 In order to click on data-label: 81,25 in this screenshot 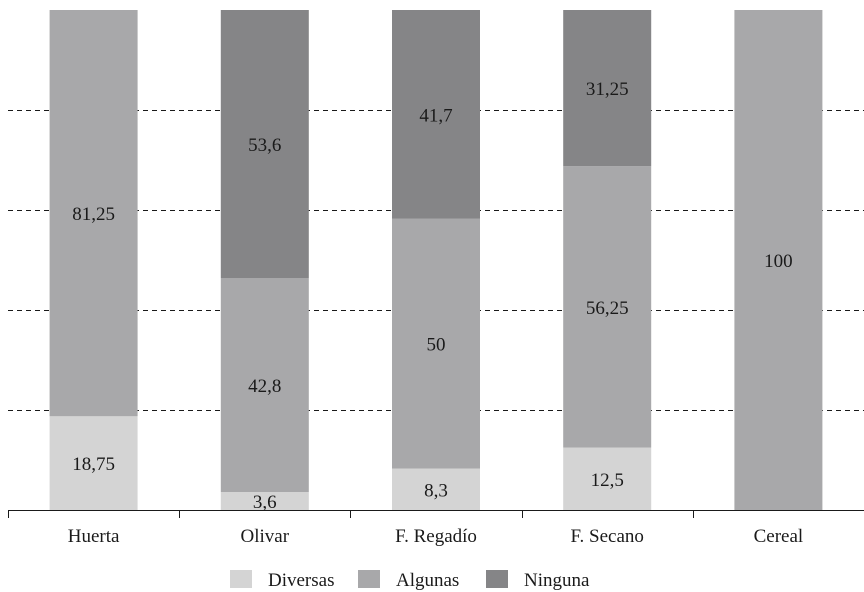, I will do `click(93, 214)`.